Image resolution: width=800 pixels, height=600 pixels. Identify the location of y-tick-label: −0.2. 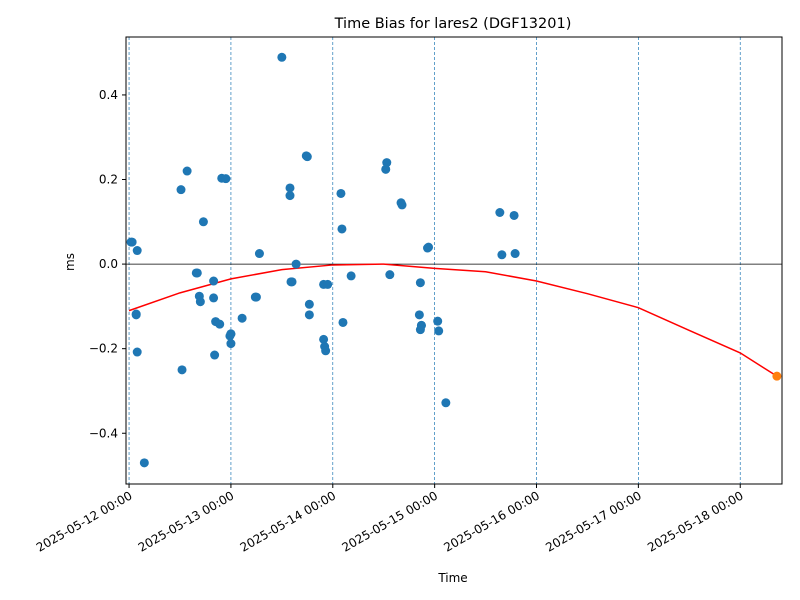
(103, 349).